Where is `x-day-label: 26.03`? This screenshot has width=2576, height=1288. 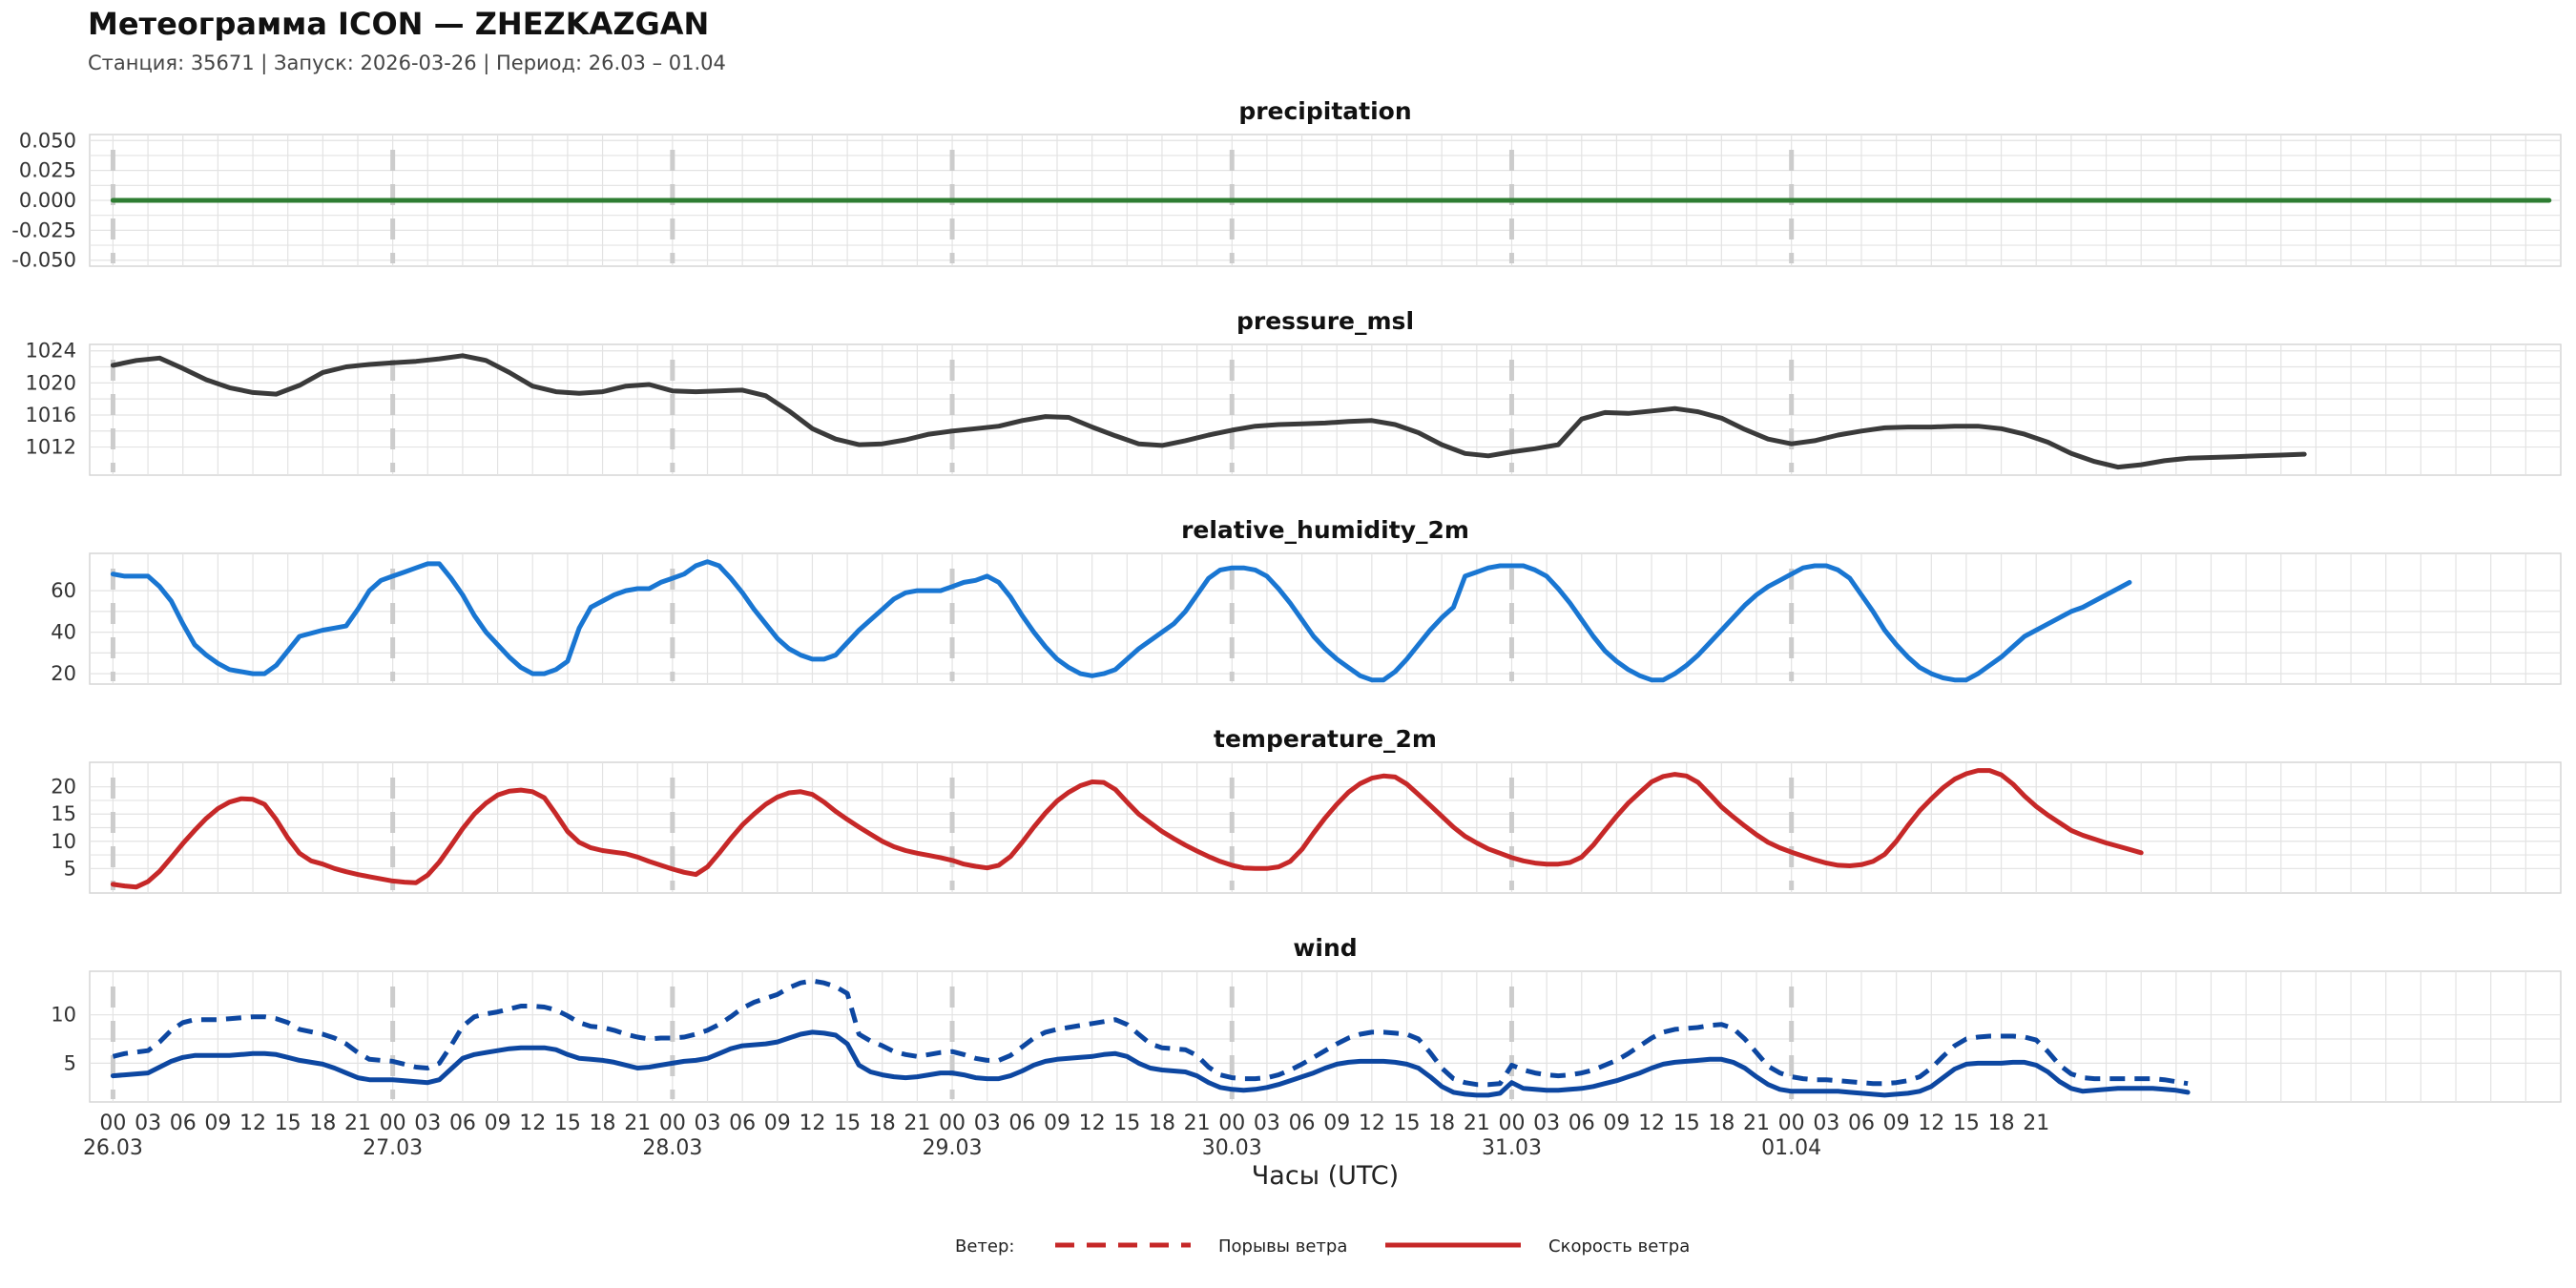
x-day-label: 26.03 is located at coordinates (113, 1148).